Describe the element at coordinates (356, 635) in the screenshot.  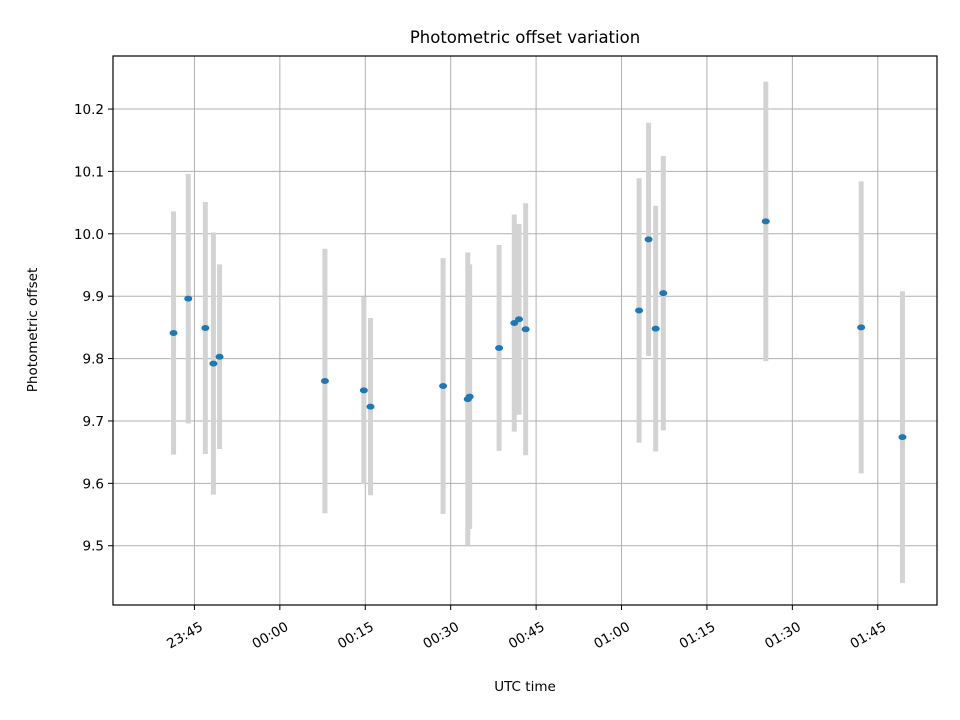
I see `x-tick-label: 00:15` at that location.